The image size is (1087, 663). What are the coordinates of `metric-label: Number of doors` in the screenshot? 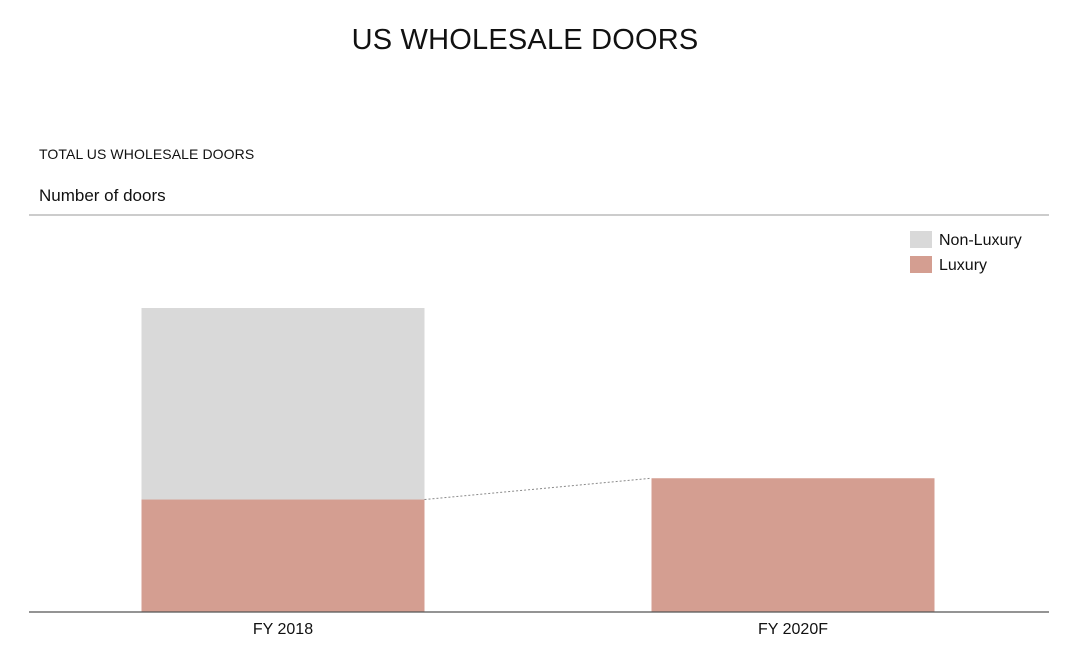 It's located at (102, 195).